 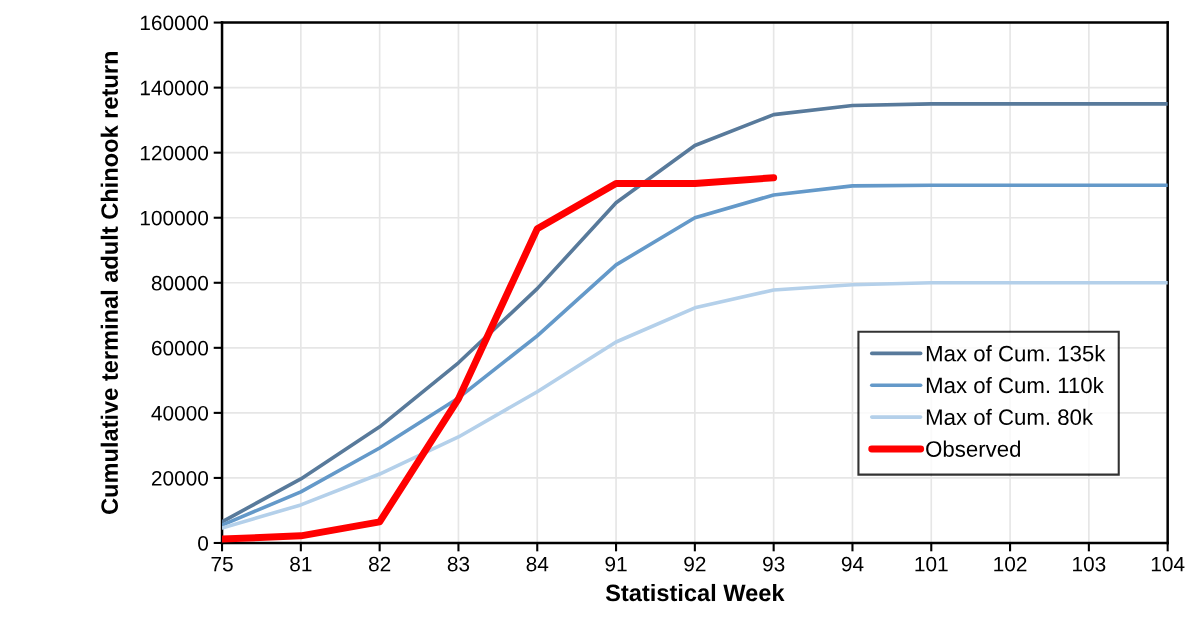 What do you see at coordinates (973, 448) in the screenshot?
I see `legend-label: Observed` at bounding box center [973, 448].